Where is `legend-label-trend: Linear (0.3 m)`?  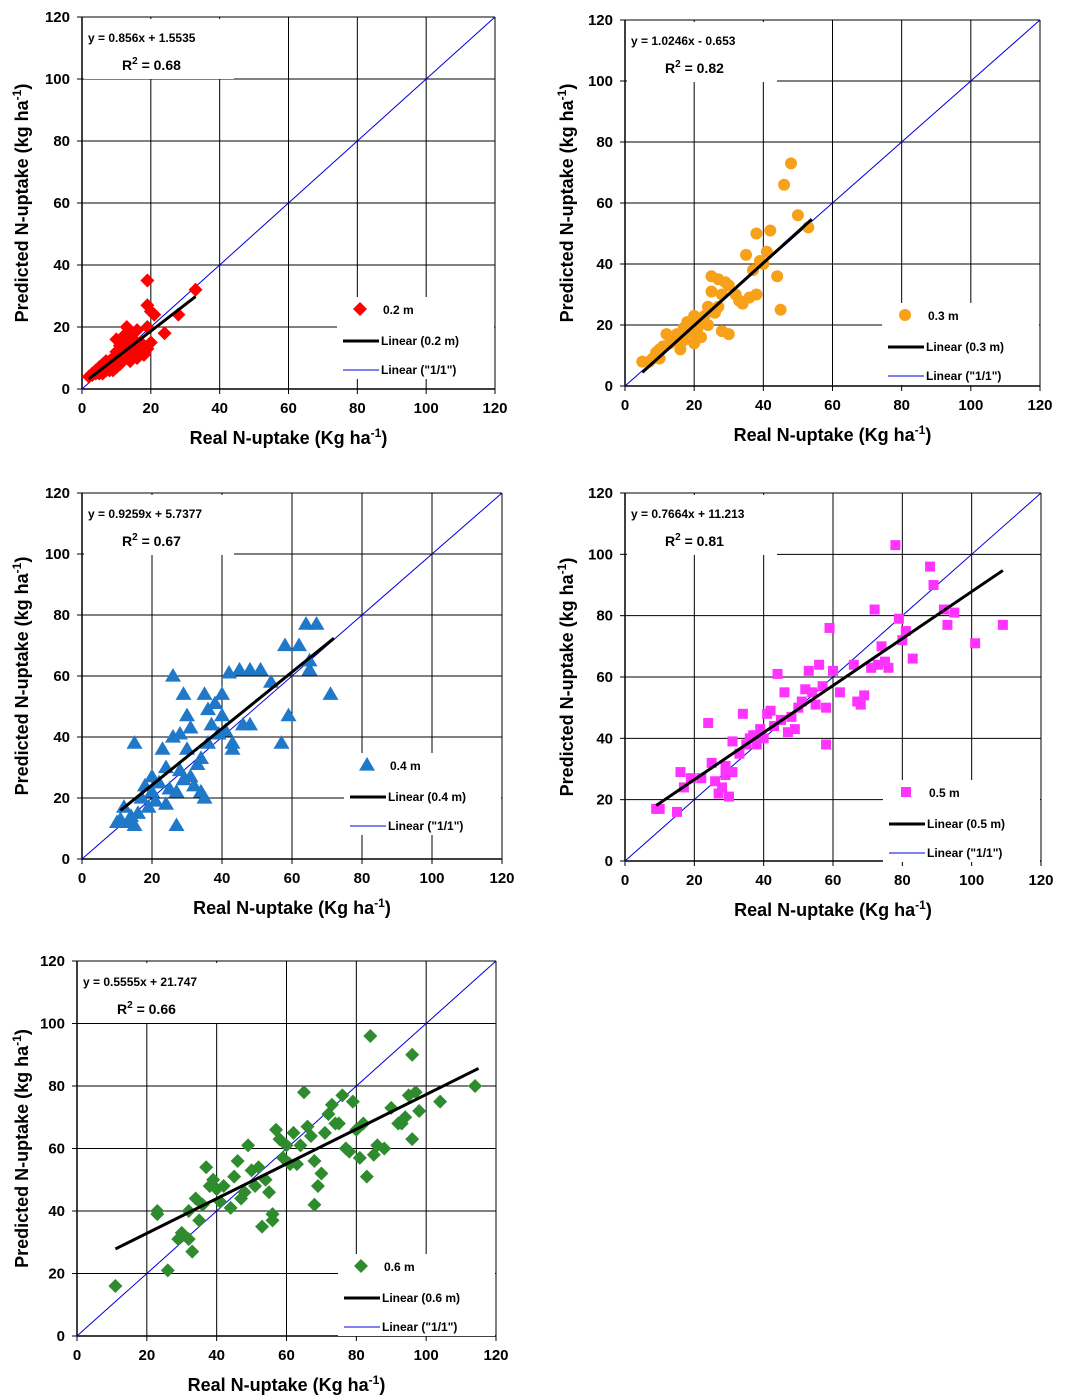
legend-label-trend: Linear (0.3 m) is located at coordinates (965, 347).